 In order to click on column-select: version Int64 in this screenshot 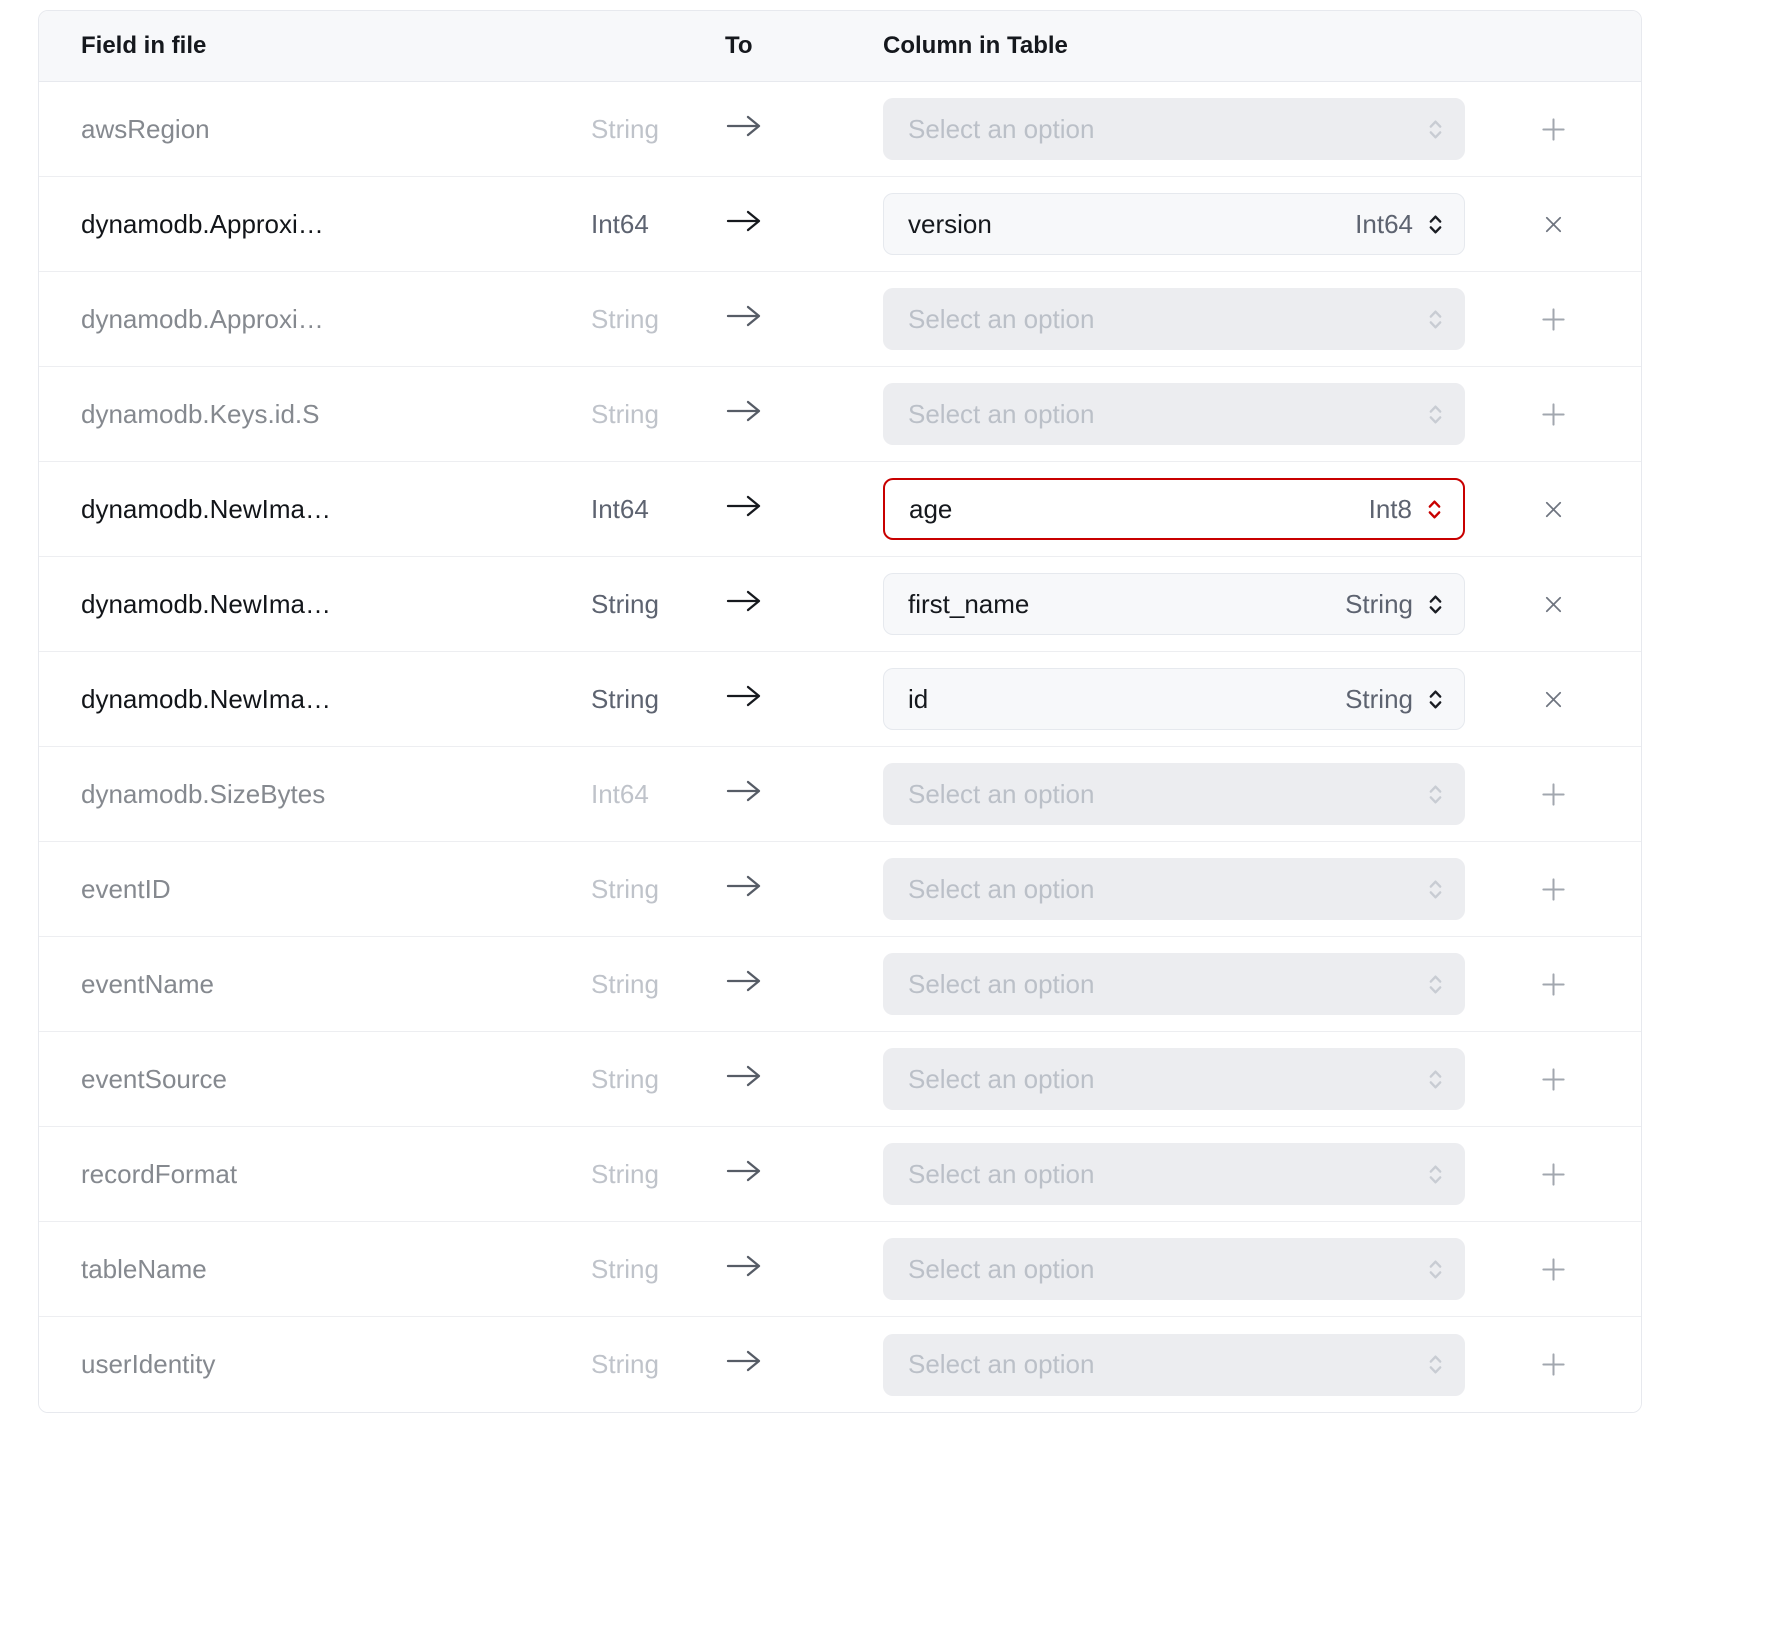, I will do `click(1174, 224)`.